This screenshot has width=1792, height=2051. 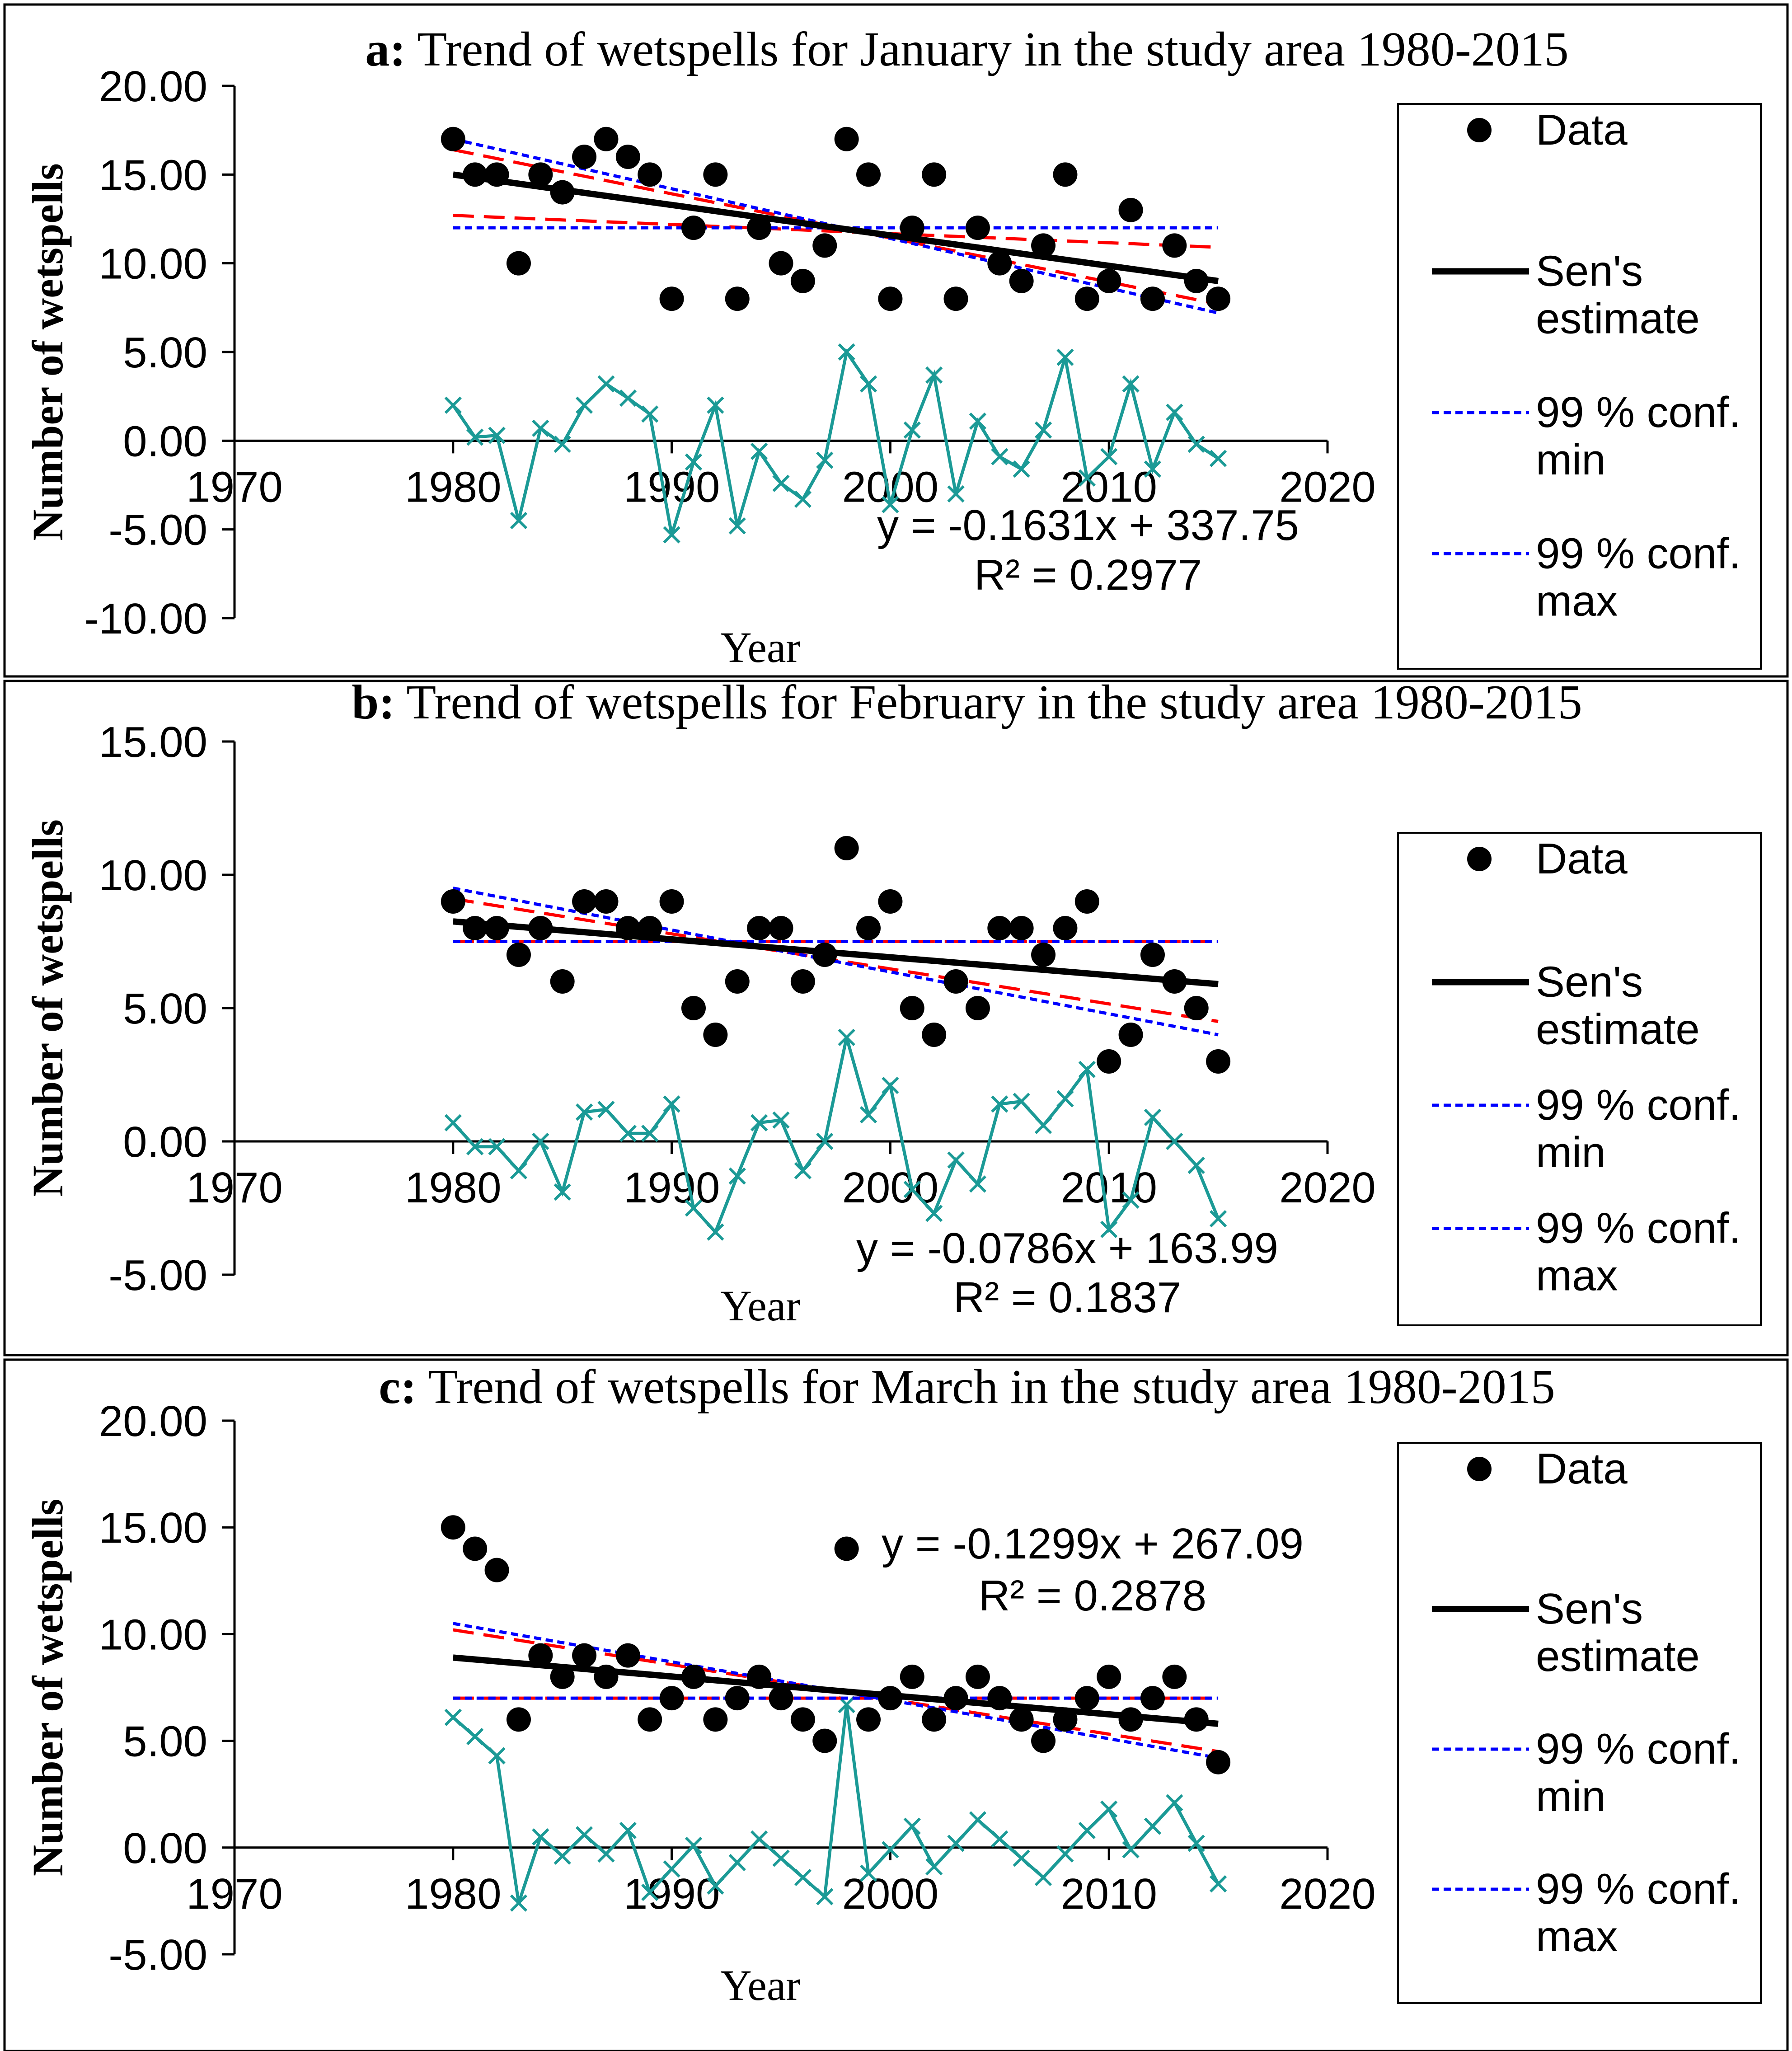 I want to click on r-squared: R² = 0.1837, so click(x=1067, y=1297).